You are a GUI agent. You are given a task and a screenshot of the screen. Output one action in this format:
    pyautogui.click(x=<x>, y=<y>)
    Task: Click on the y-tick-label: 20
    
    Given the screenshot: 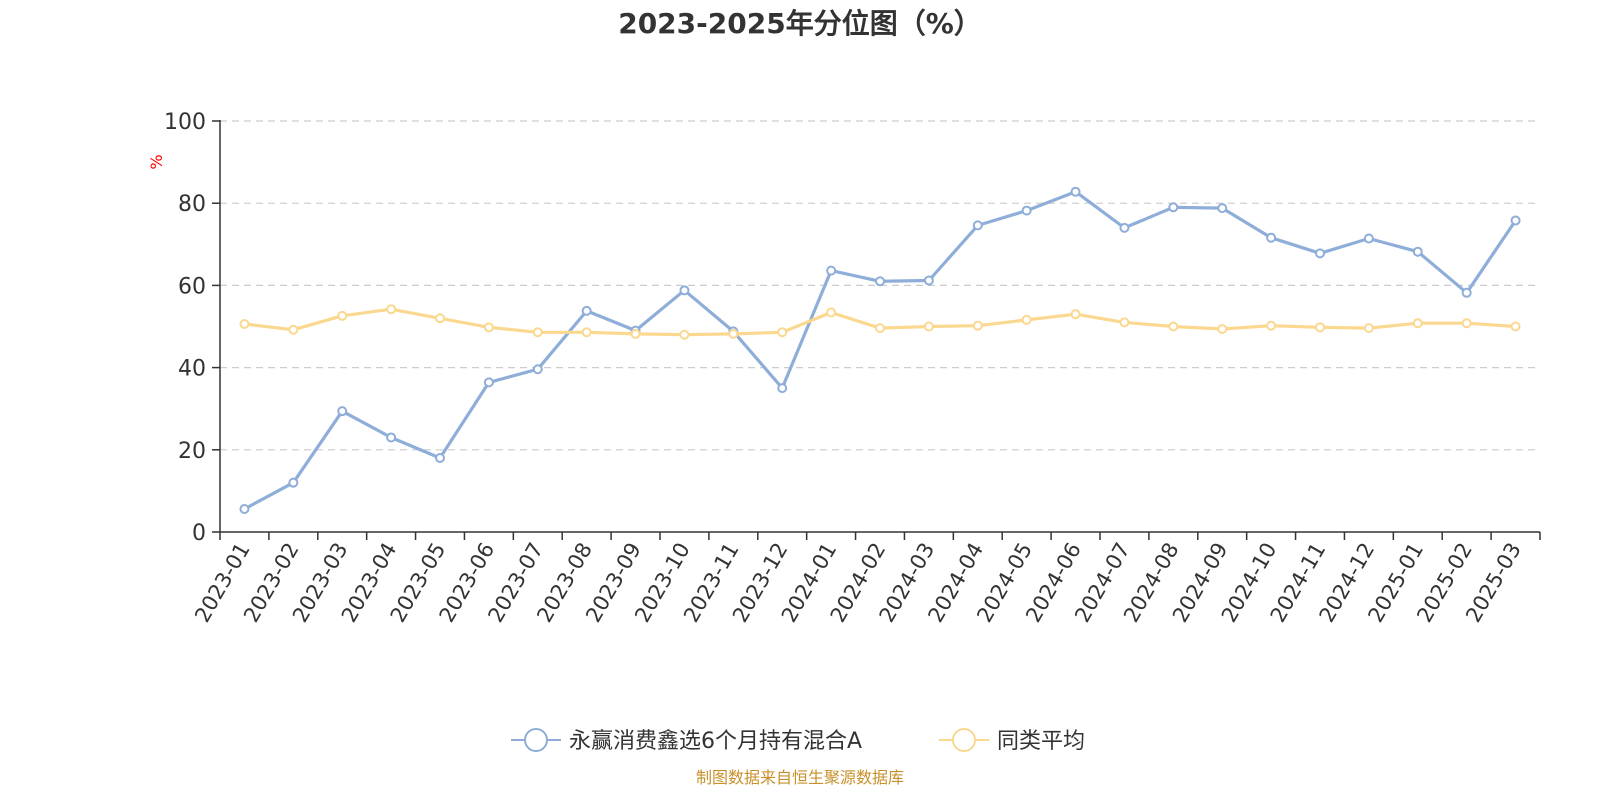 What is the action you would take?
    pyautogui.click(x=192, y=451)
    